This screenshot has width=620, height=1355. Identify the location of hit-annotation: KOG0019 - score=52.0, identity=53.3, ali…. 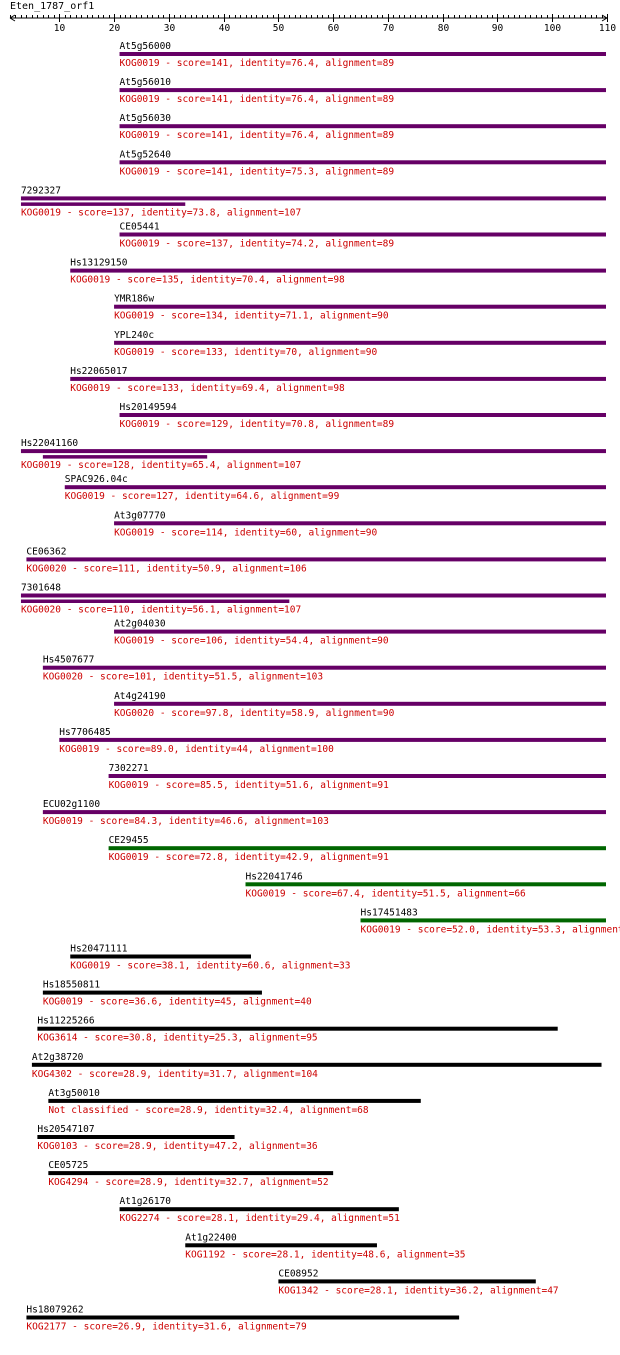
(490, 929).